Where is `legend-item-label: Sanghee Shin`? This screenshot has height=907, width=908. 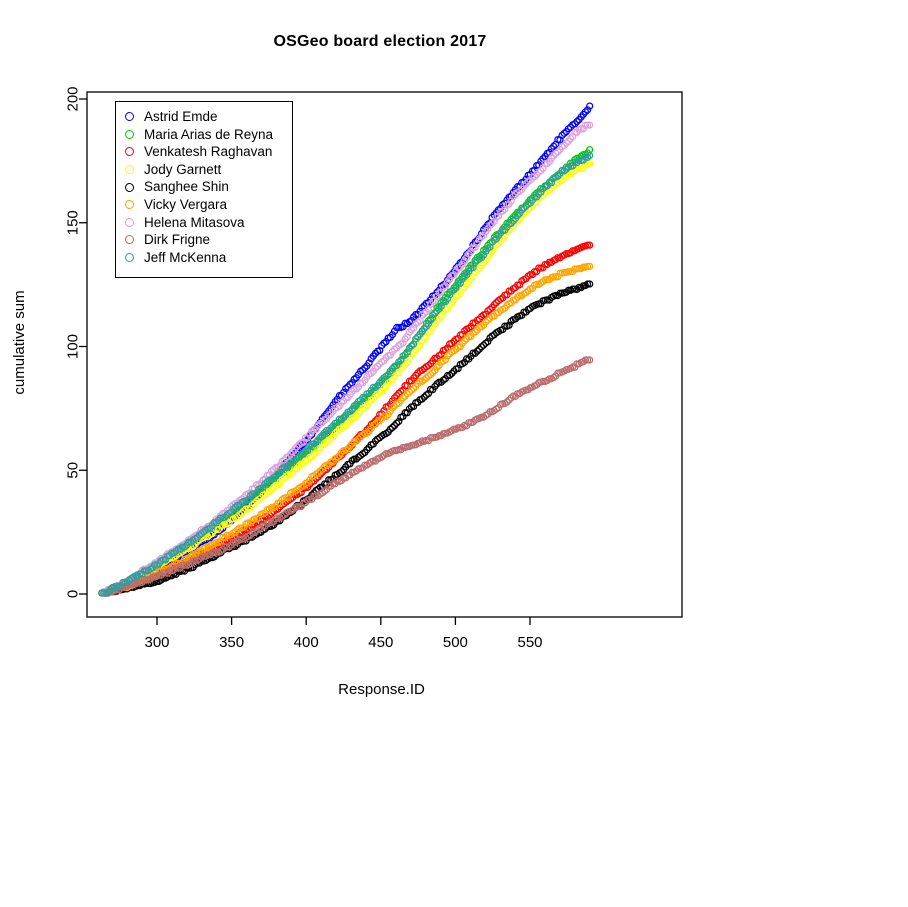
legend-item-label: Sanghee Shin is located at coordinates (186, 187).